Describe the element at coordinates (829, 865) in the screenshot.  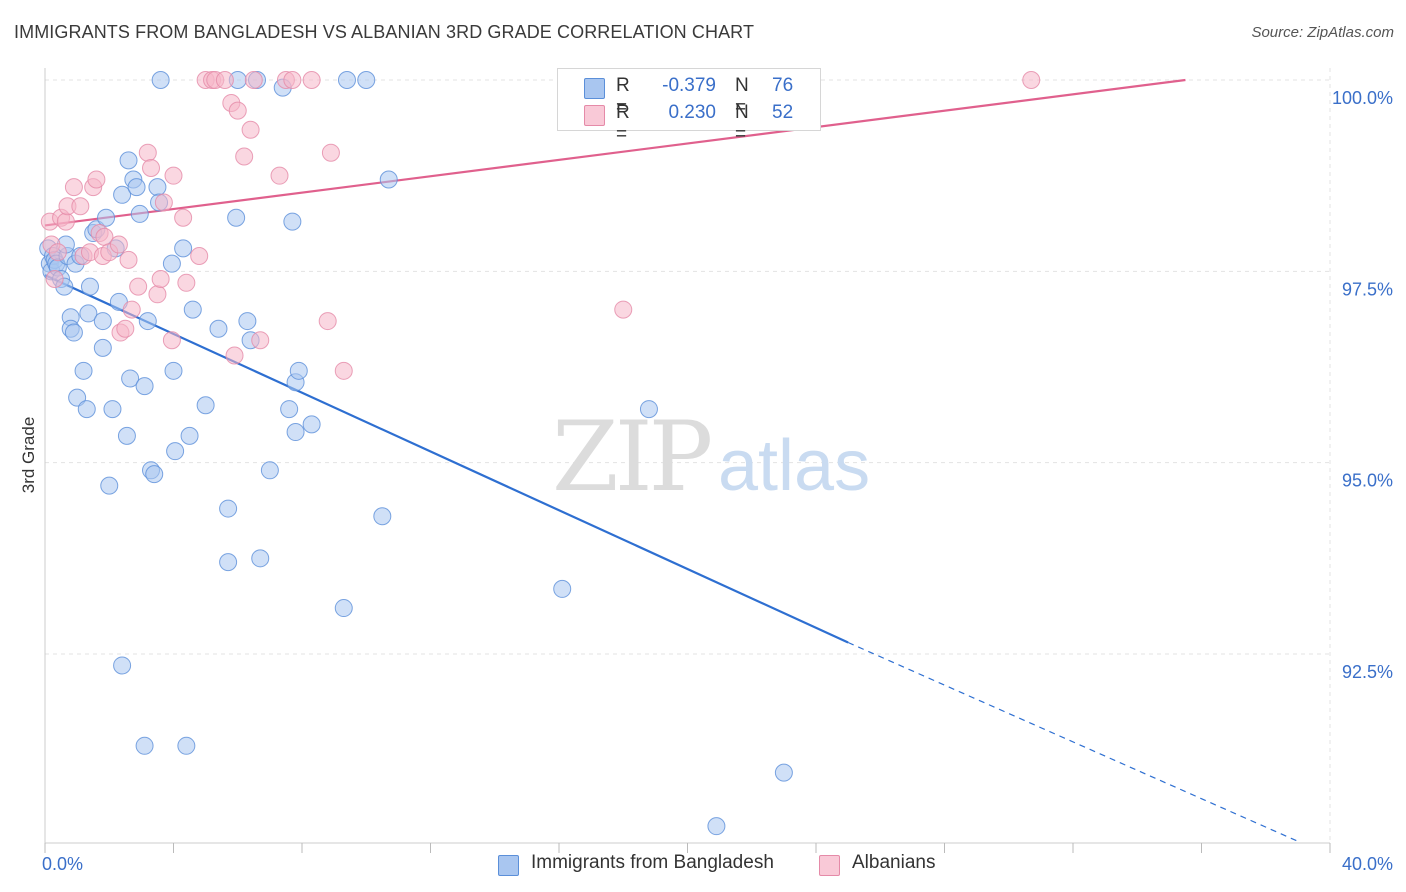
I see `bottom-legend-swatch-pink` at that location.